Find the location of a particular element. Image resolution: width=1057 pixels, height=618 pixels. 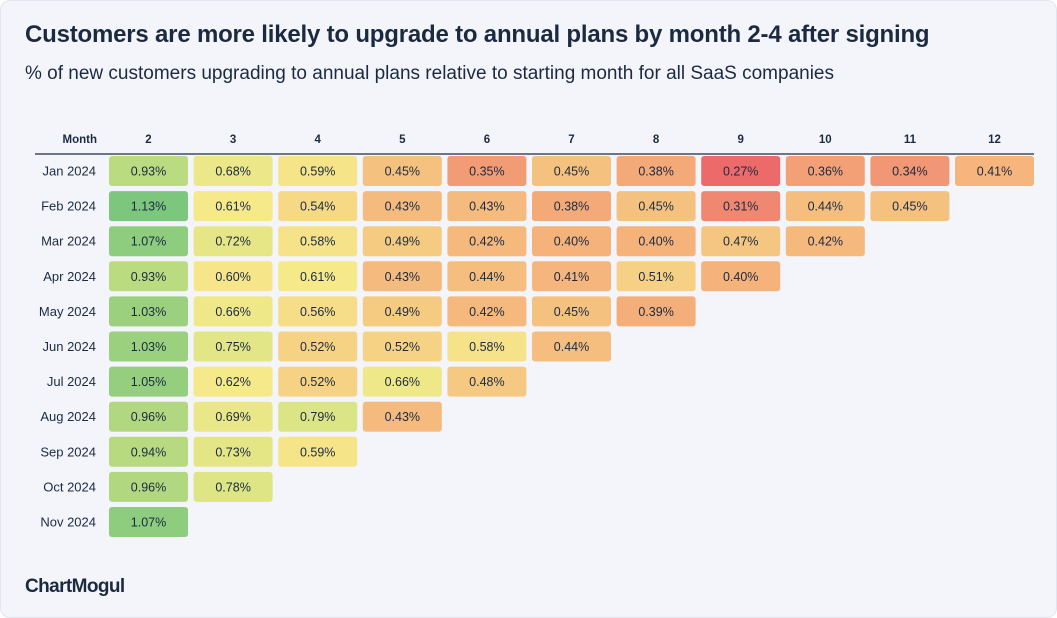

cell-value-label: 0.31% is located at coordinates (740, 207).